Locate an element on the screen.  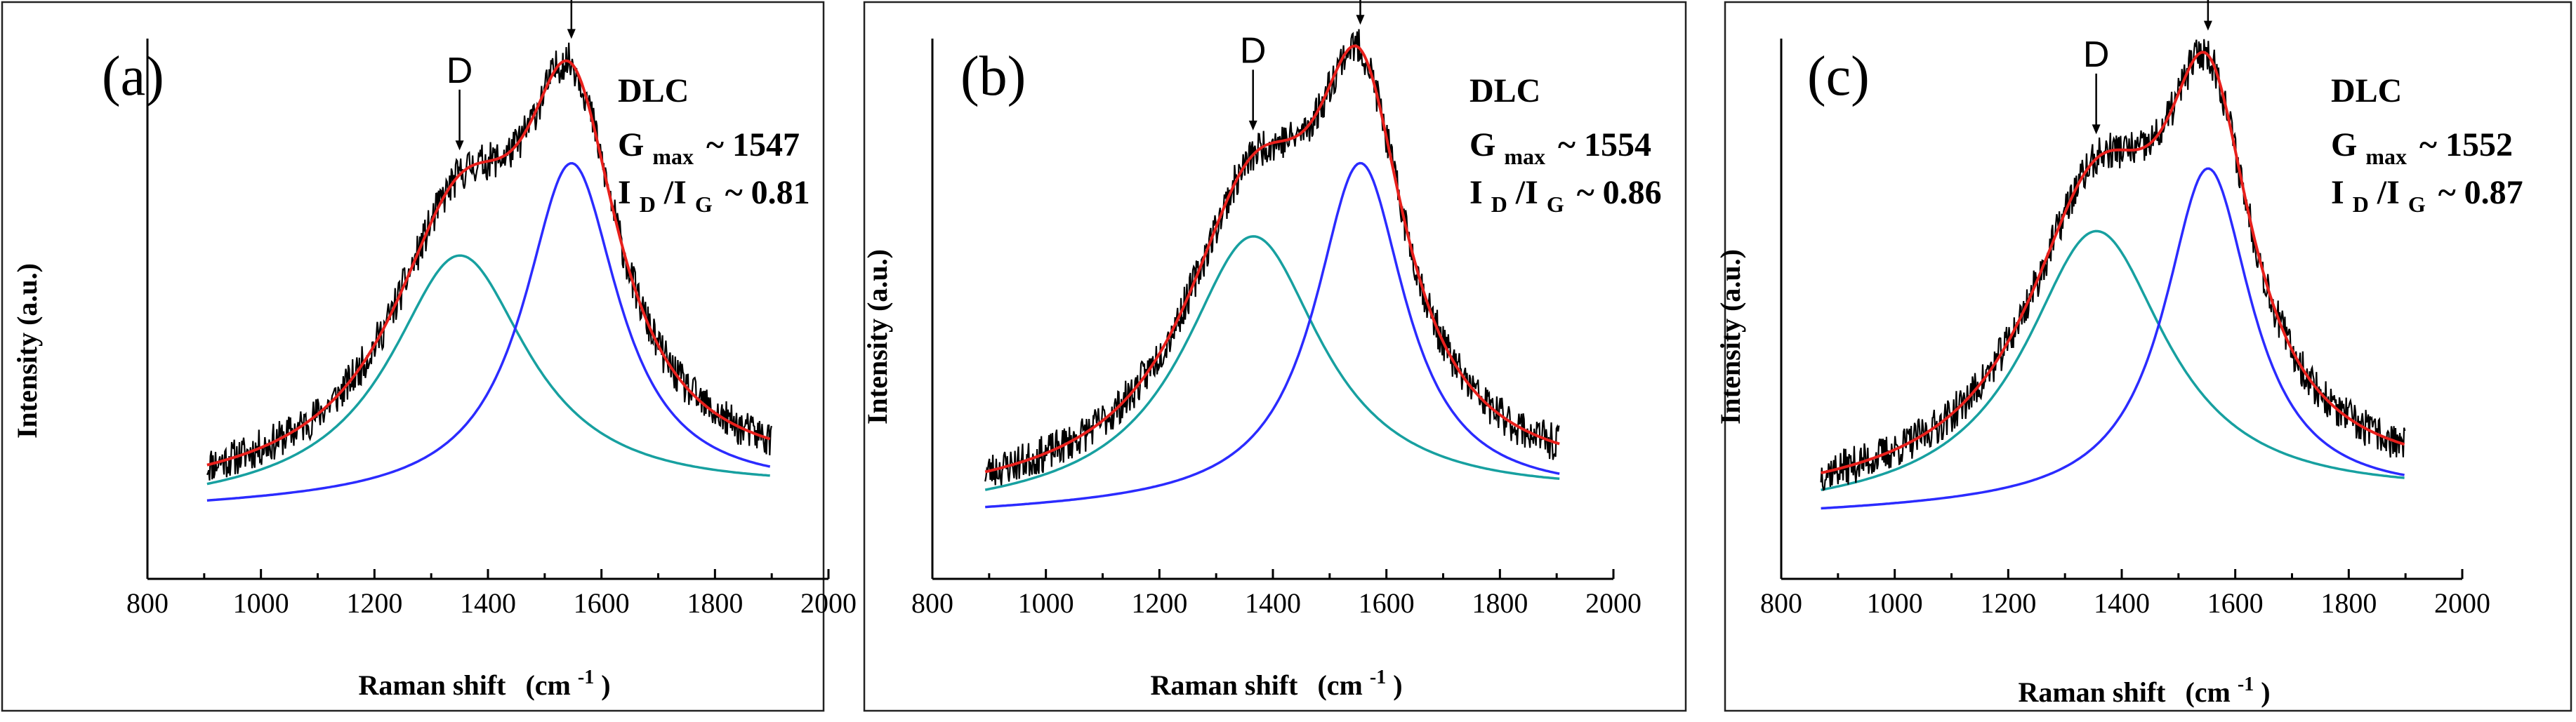
intensity-ratio-annotation: I D /I G ~ 0.81 is located at coordinates (714, 197).